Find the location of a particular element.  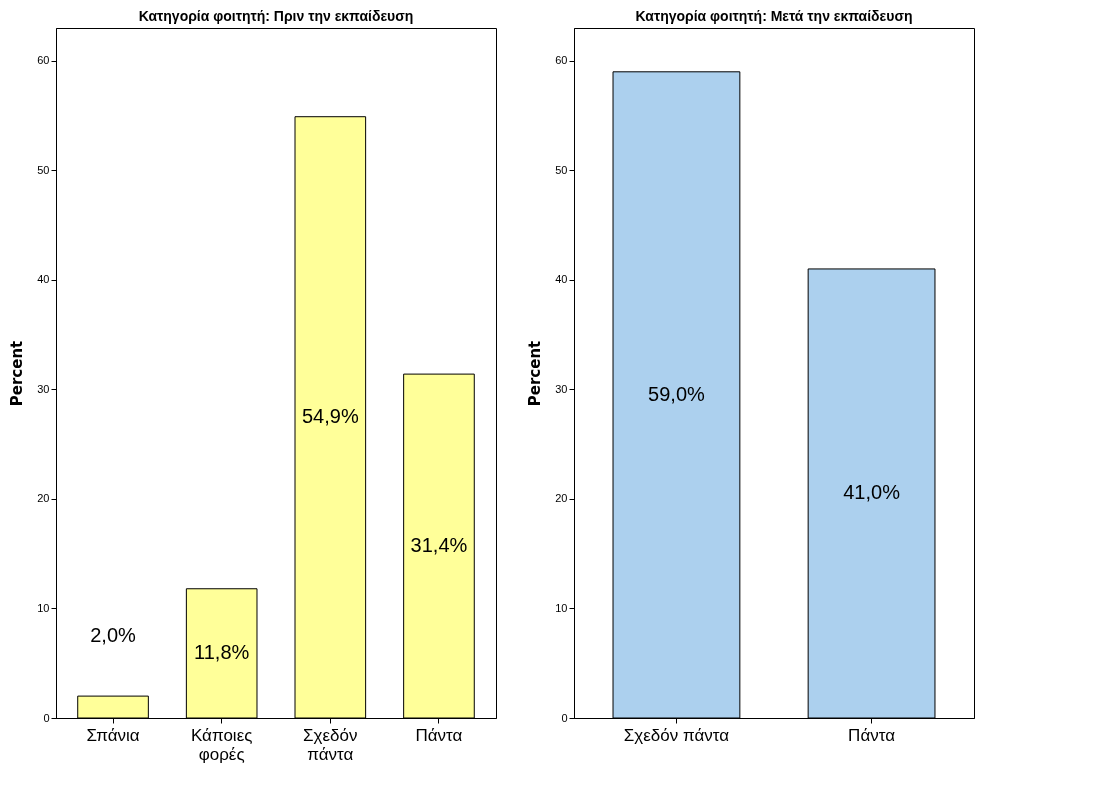

x-tick-label: Σπάνια is located at coordinates (113, 735).